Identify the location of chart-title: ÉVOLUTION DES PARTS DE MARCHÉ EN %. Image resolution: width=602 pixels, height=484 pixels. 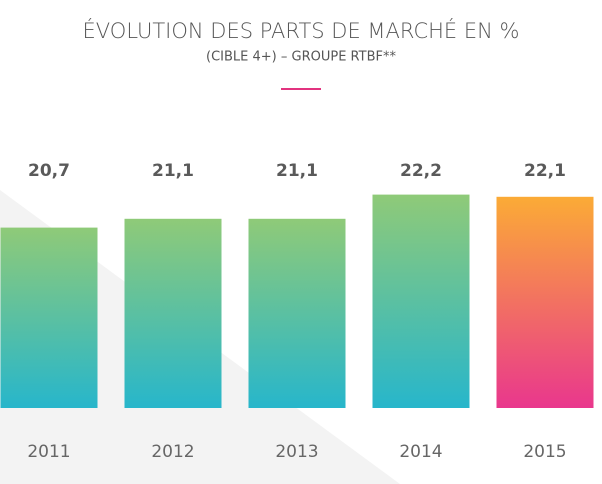
(301, 30).